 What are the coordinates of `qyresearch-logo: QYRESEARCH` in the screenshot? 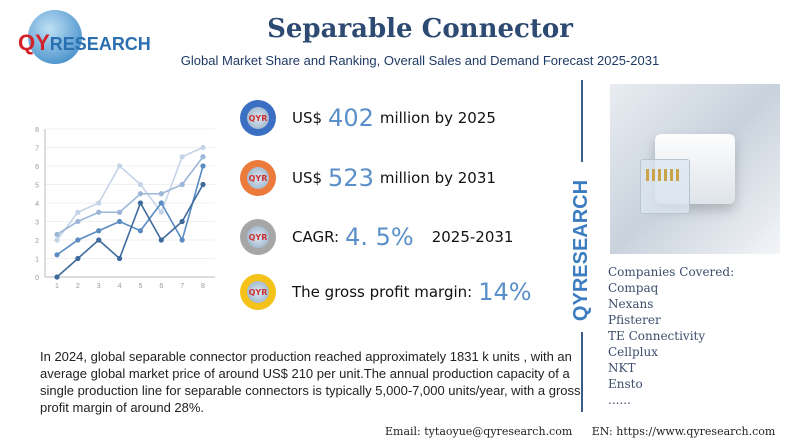 It's located at (84, 39).